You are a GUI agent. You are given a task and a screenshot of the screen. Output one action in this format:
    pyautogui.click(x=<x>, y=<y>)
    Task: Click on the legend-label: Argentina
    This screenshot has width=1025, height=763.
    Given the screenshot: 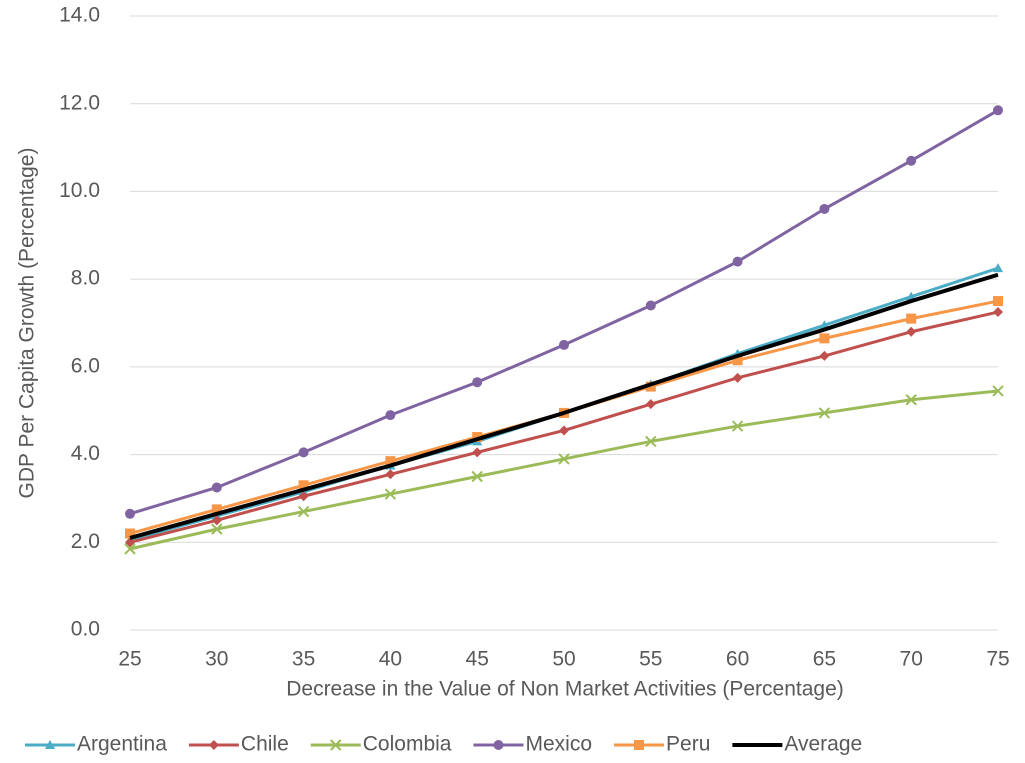 What is the action you would take?
    pyautogui.click(x=122, y=744)
    